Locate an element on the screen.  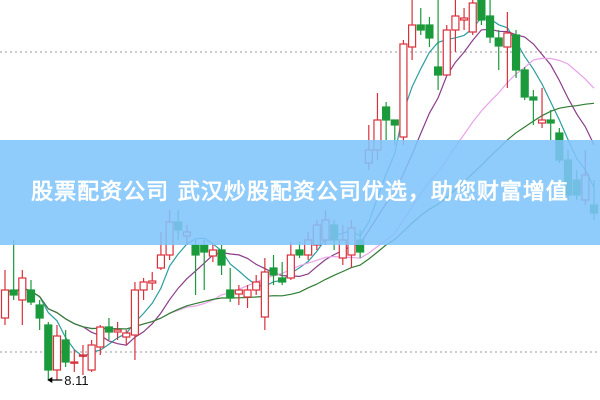
banner-title: 股票配资公司 武汉炒股配资公司优选，助您财富增值 is located at coordinates (300, 192).